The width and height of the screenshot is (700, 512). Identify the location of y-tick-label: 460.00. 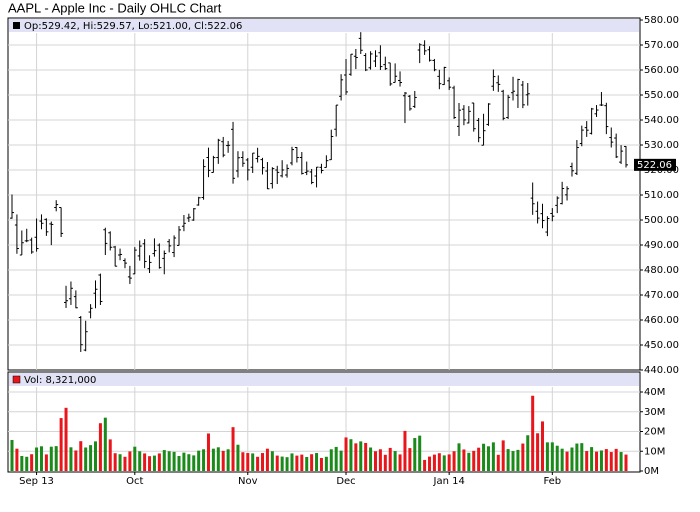
(661, 320).